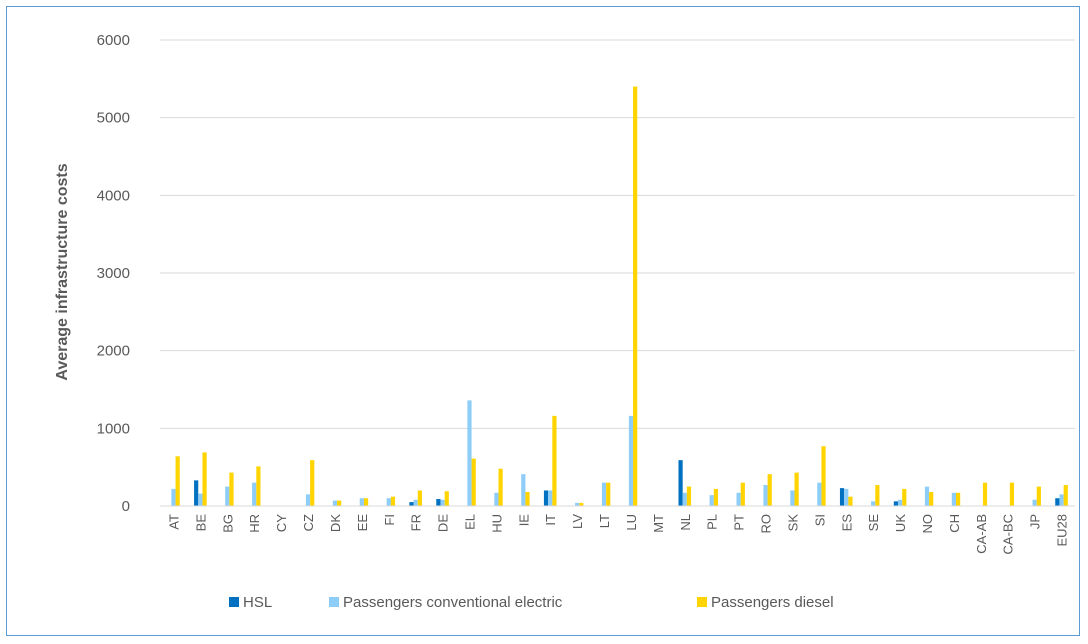  Describe the element at coordinates (227, 523) in the screenshot. I see `x-category-label: BG` at that location.